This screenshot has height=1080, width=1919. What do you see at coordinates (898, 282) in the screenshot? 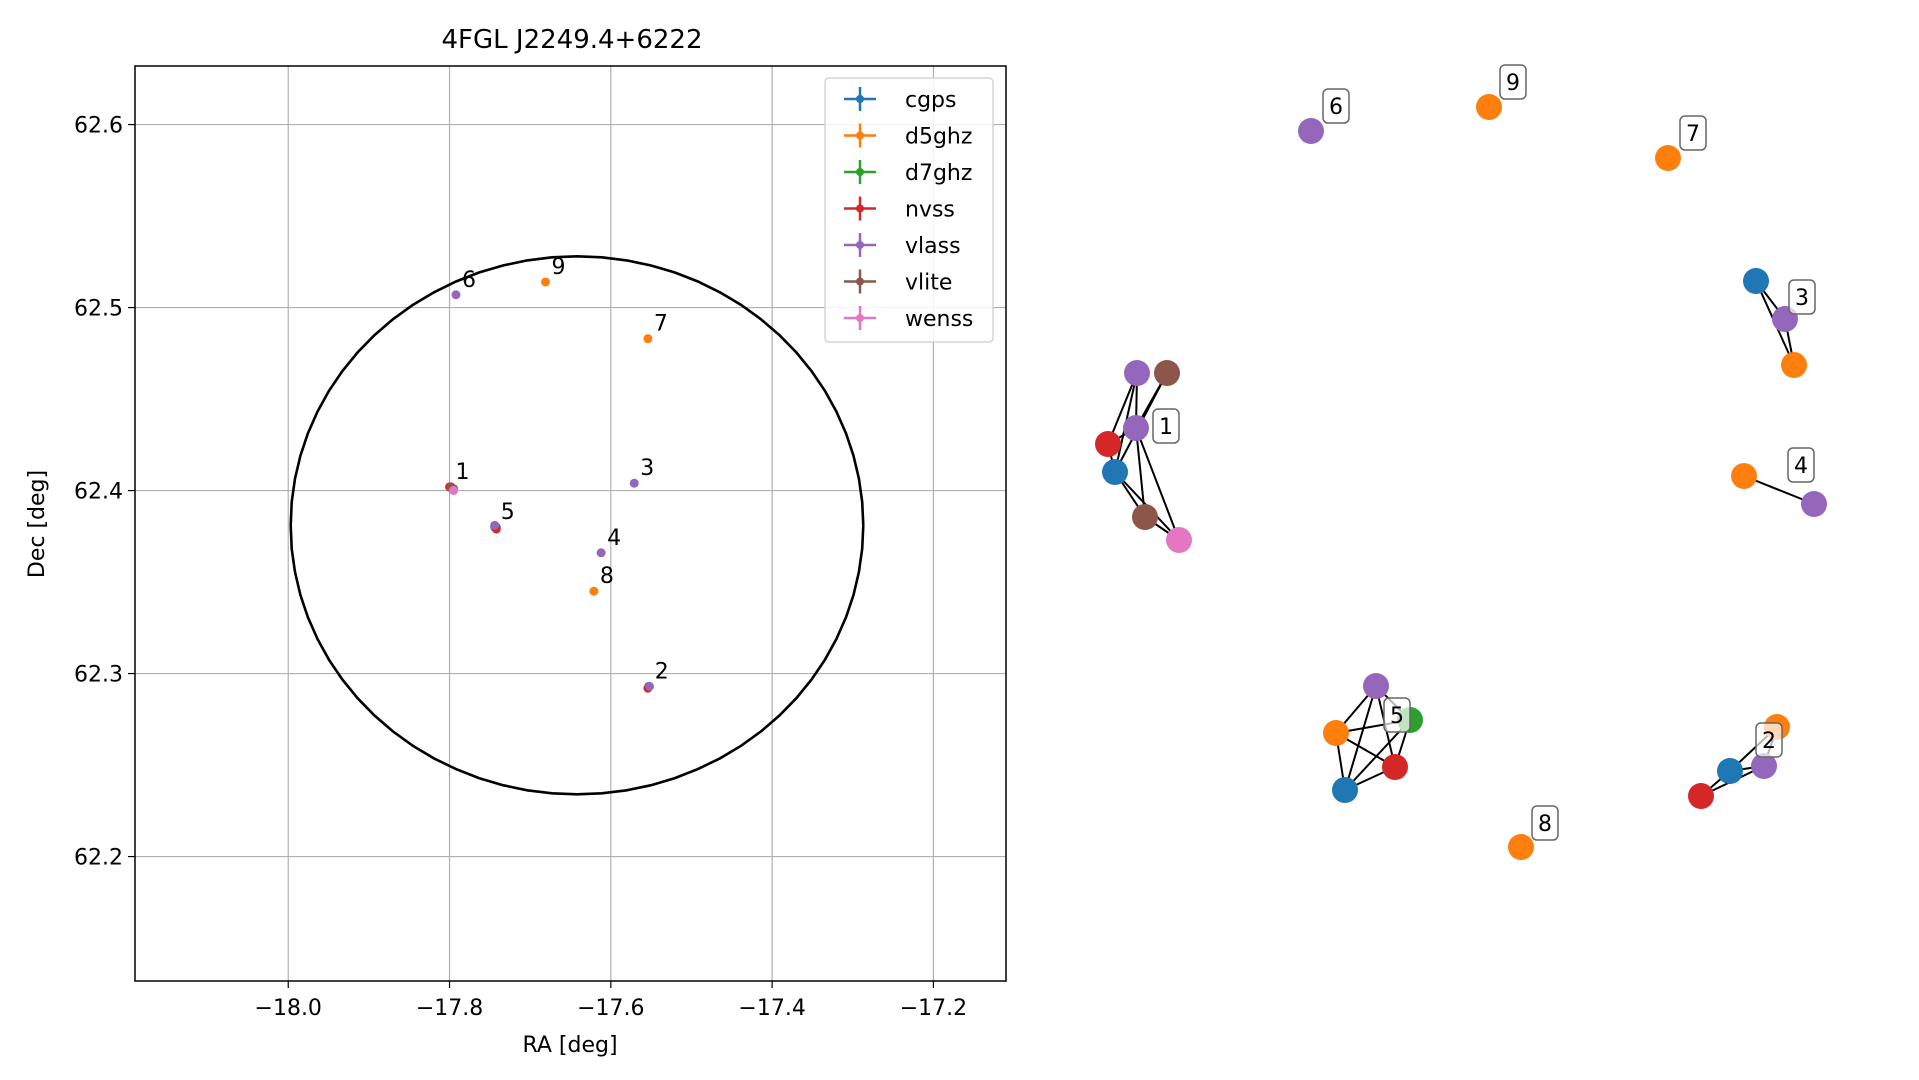
I see `legend-item-vlite: vlite` at bounding box center [898, 282].